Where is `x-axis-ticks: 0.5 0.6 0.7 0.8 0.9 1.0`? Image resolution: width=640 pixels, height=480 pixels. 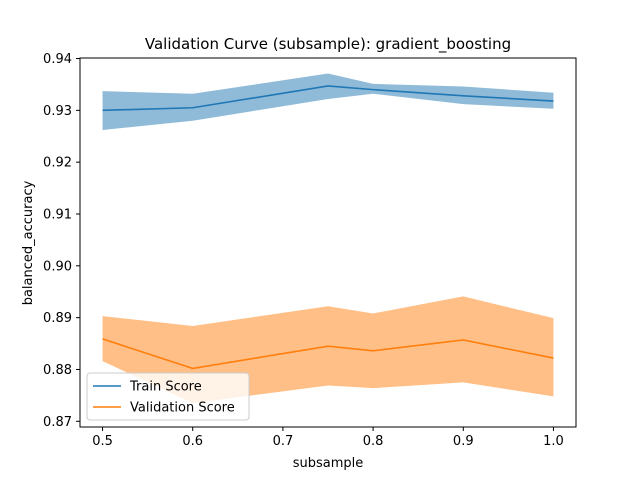 x-axis-ticks: 0.5 0.6 0.7 0.8 0.9 1.0 is located at coordinates (328, 438).